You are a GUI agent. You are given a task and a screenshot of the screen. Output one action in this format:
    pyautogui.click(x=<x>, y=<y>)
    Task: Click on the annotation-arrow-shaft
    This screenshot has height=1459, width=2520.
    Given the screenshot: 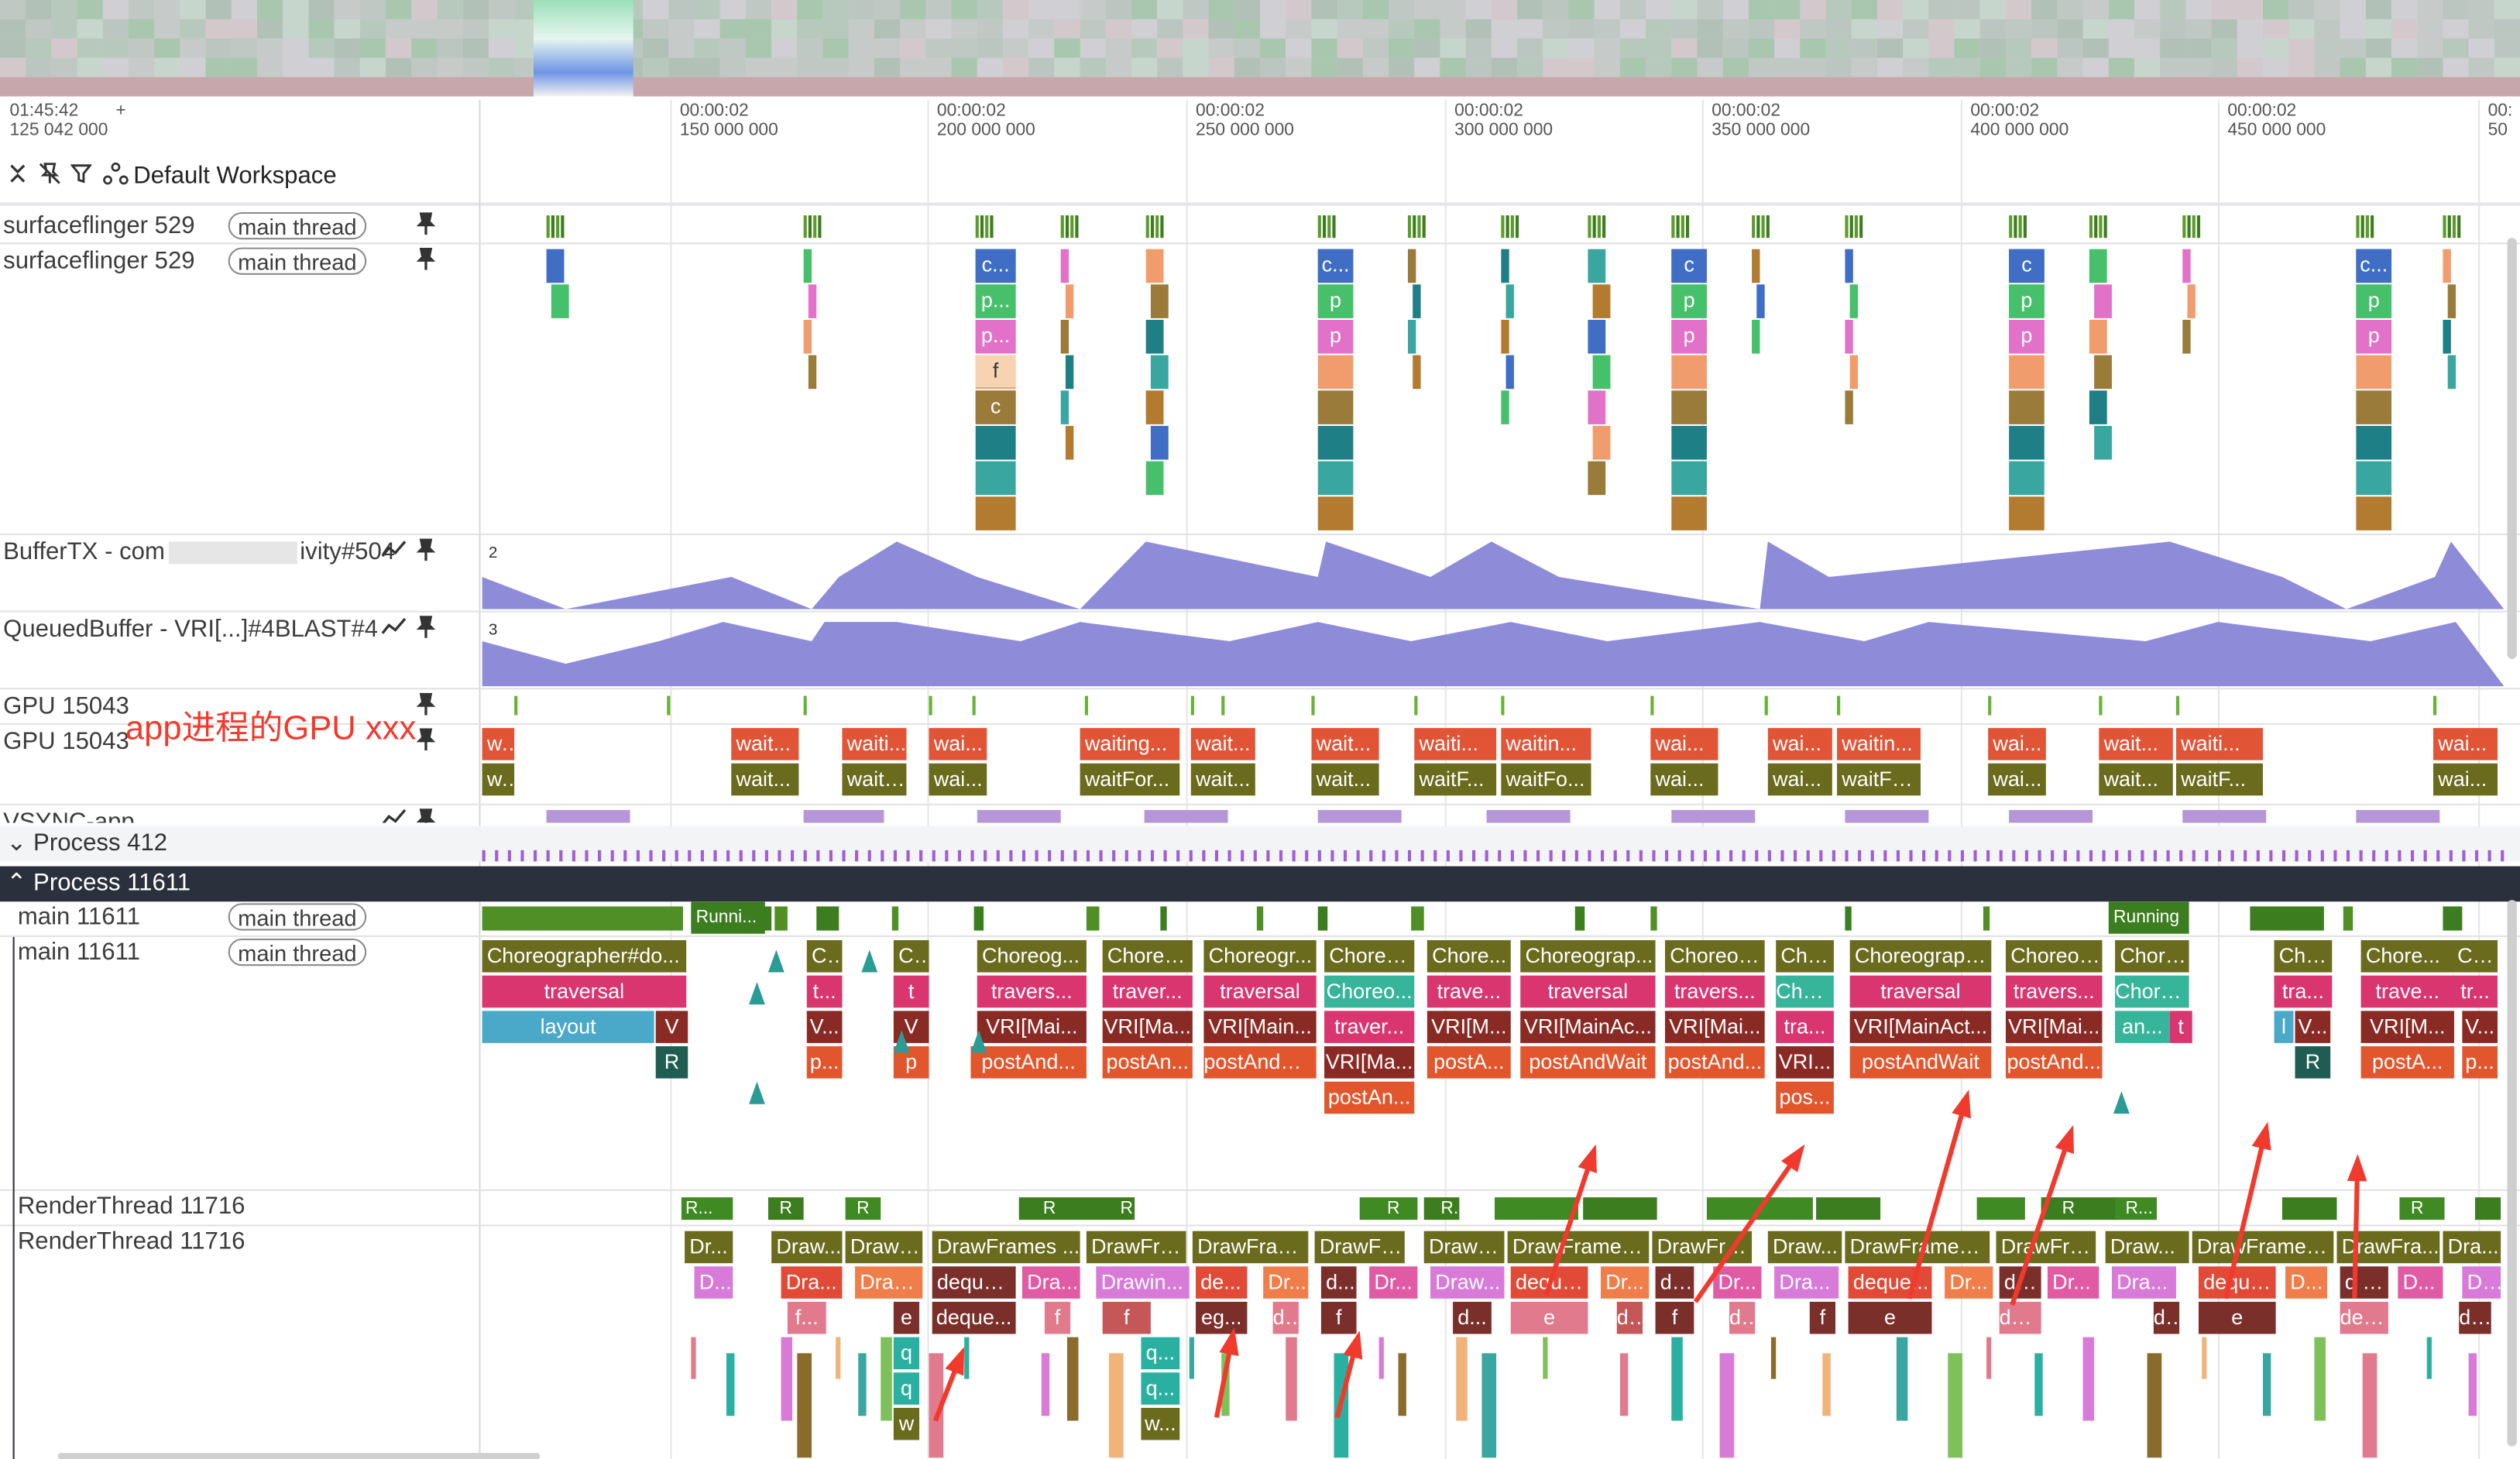 What is the action you would take?
    pyautogui.click(x=1745, y=1229)
    